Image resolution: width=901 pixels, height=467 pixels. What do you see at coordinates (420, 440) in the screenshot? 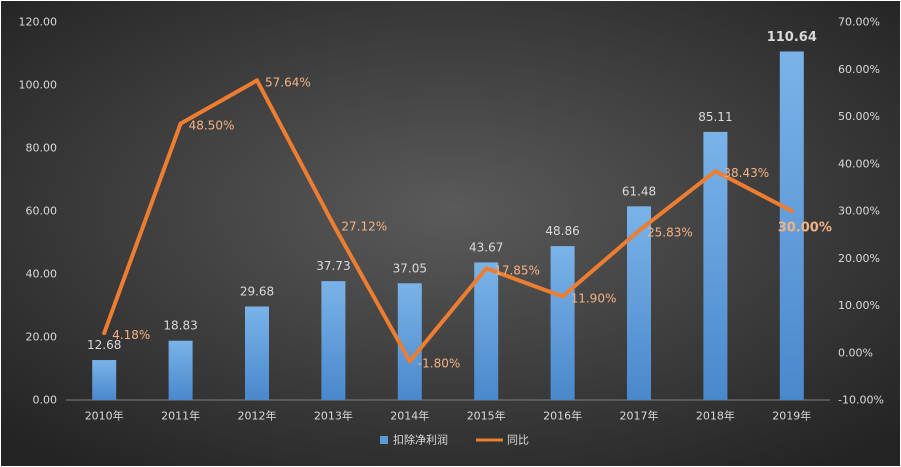
I see `legend-label-deducted-net-profit: 扣除净利润` at bounding box center [420, 440].